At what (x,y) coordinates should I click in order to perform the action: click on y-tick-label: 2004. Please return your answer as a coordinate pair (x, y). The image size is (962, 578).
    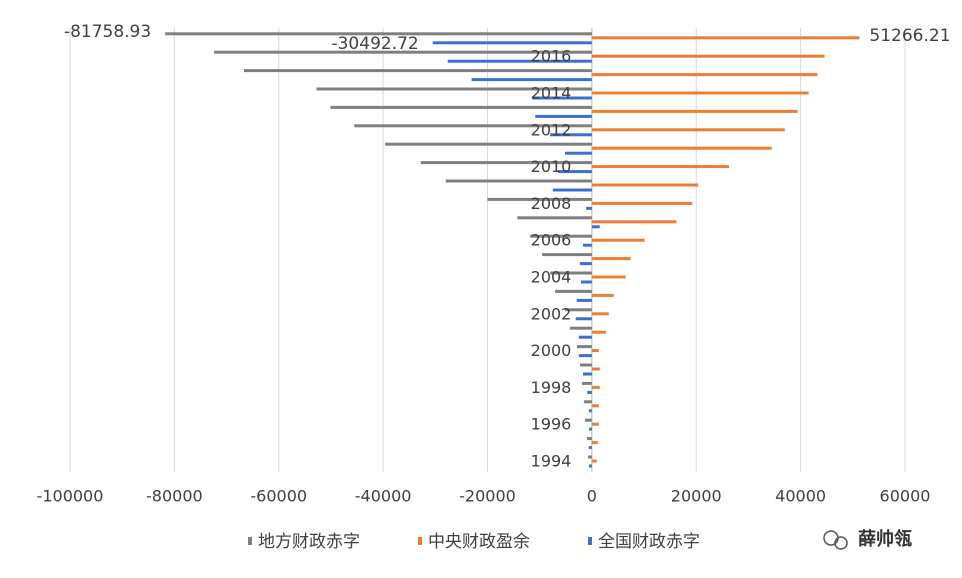
    Looking at the image, I should click on (551, 277).